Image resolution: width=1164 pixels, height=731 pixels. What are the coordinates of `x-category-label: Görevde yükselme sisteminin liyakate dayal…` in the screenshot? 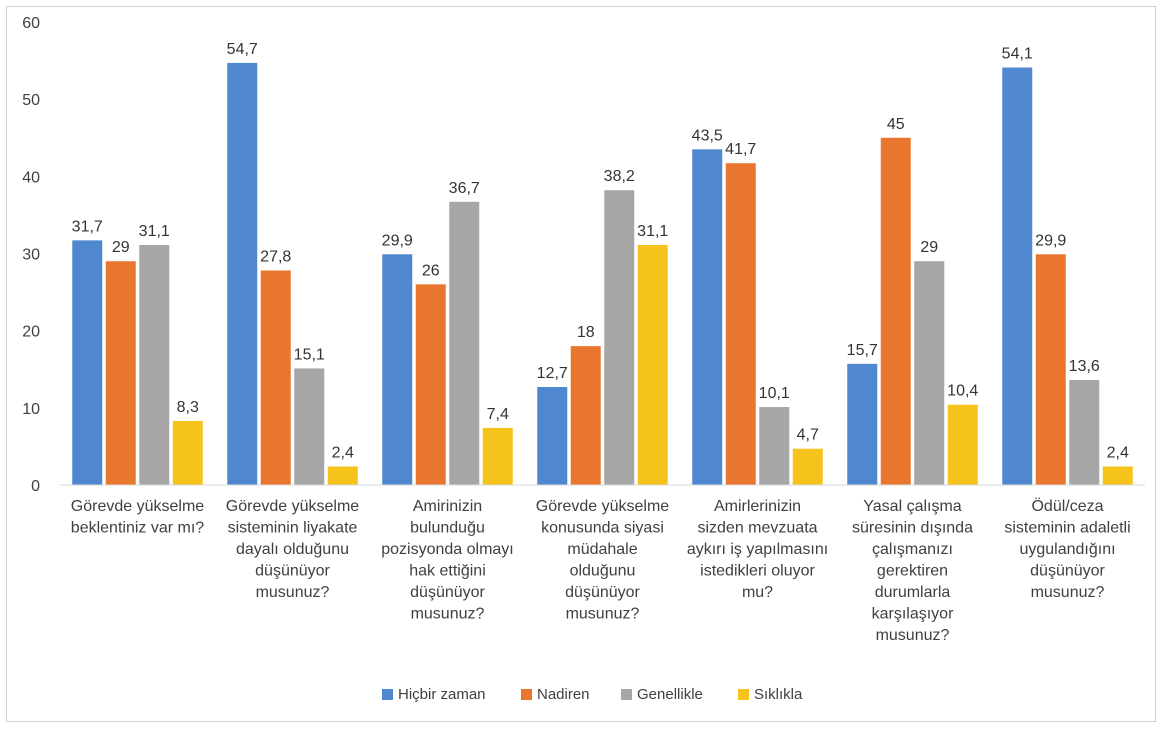 It's located at (292, 549).